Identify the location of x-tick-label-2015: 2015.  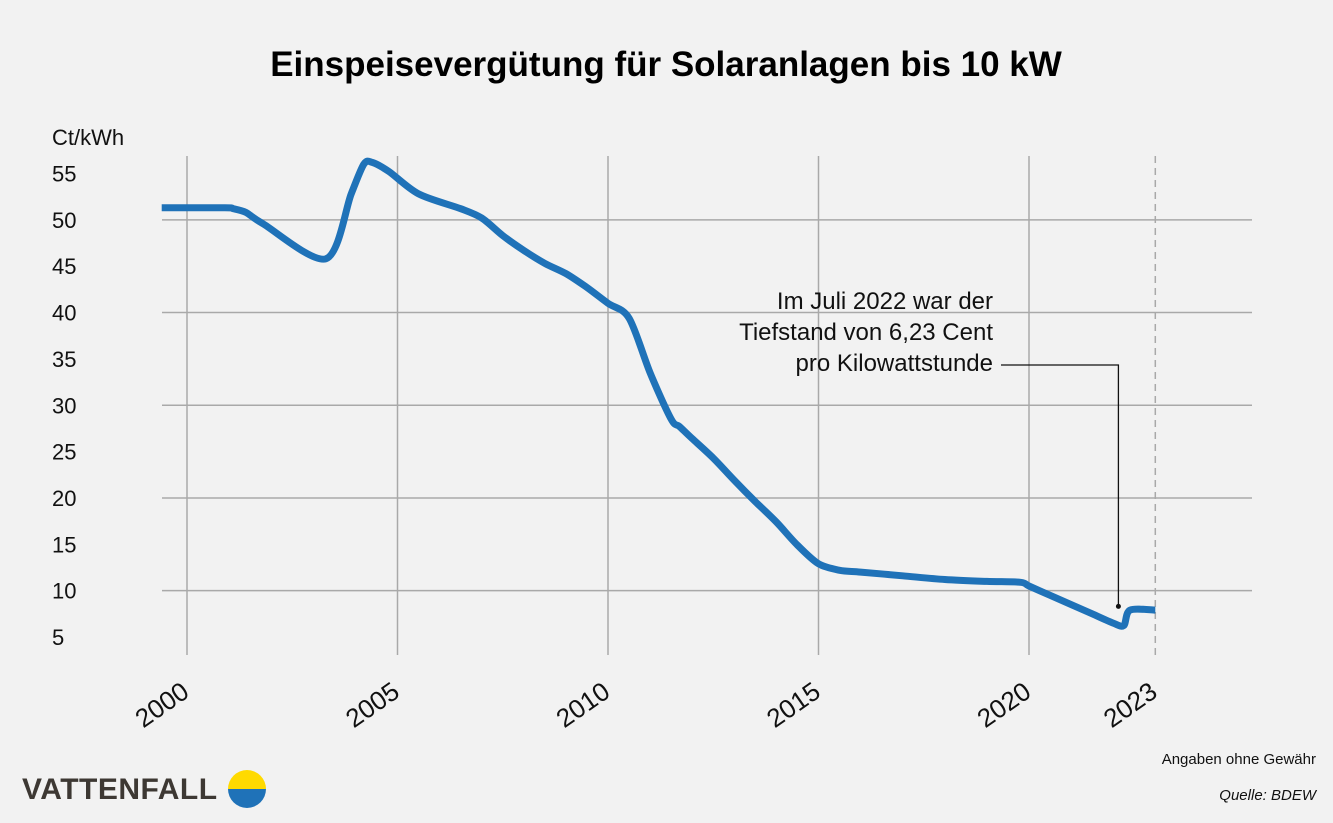
(793, 705).